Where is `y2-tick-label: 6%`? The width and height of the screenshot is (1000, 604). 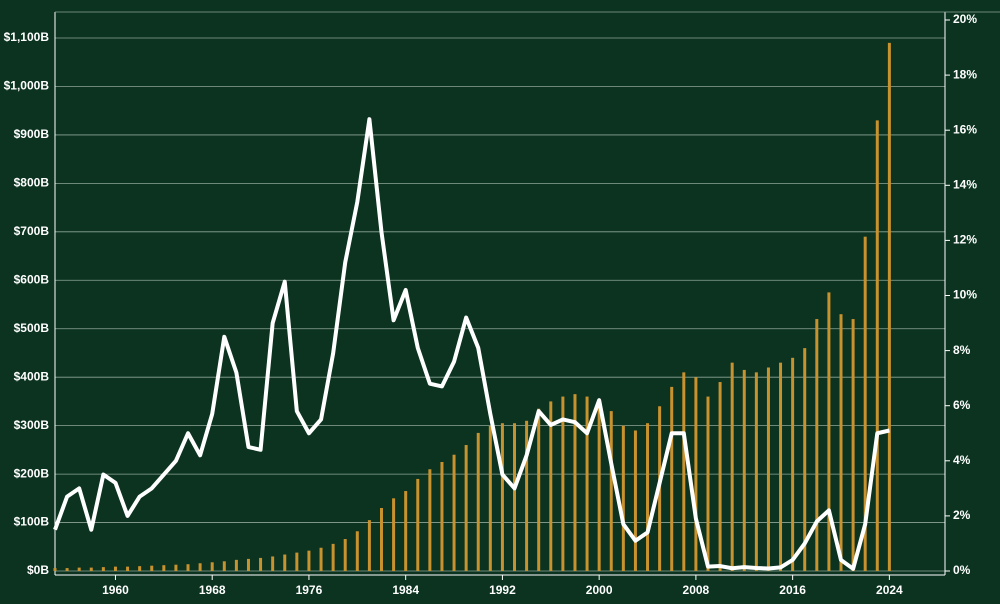 y2-tick-label: 6% is located at coordinates (962, 405).